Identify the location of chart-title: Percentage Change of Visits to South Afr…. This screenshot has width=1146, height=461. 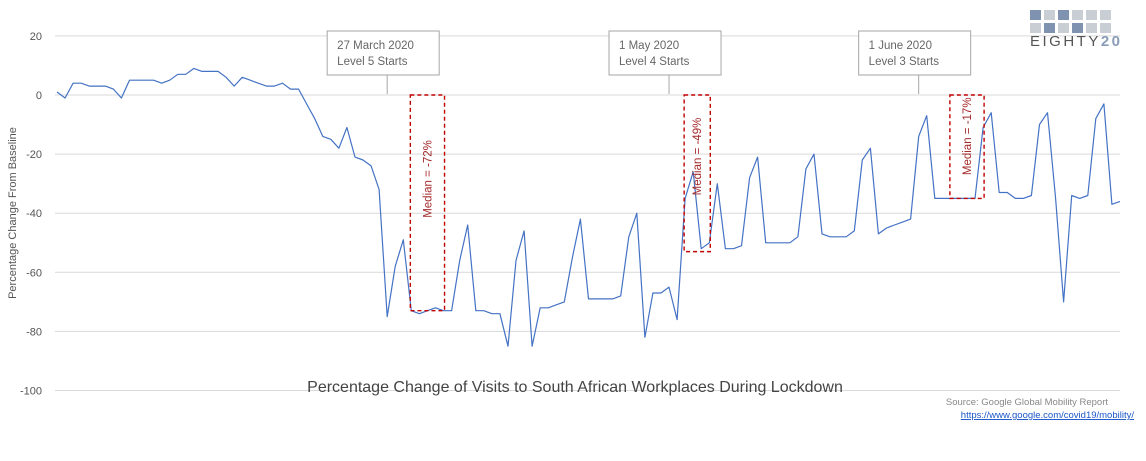
(575, 387).